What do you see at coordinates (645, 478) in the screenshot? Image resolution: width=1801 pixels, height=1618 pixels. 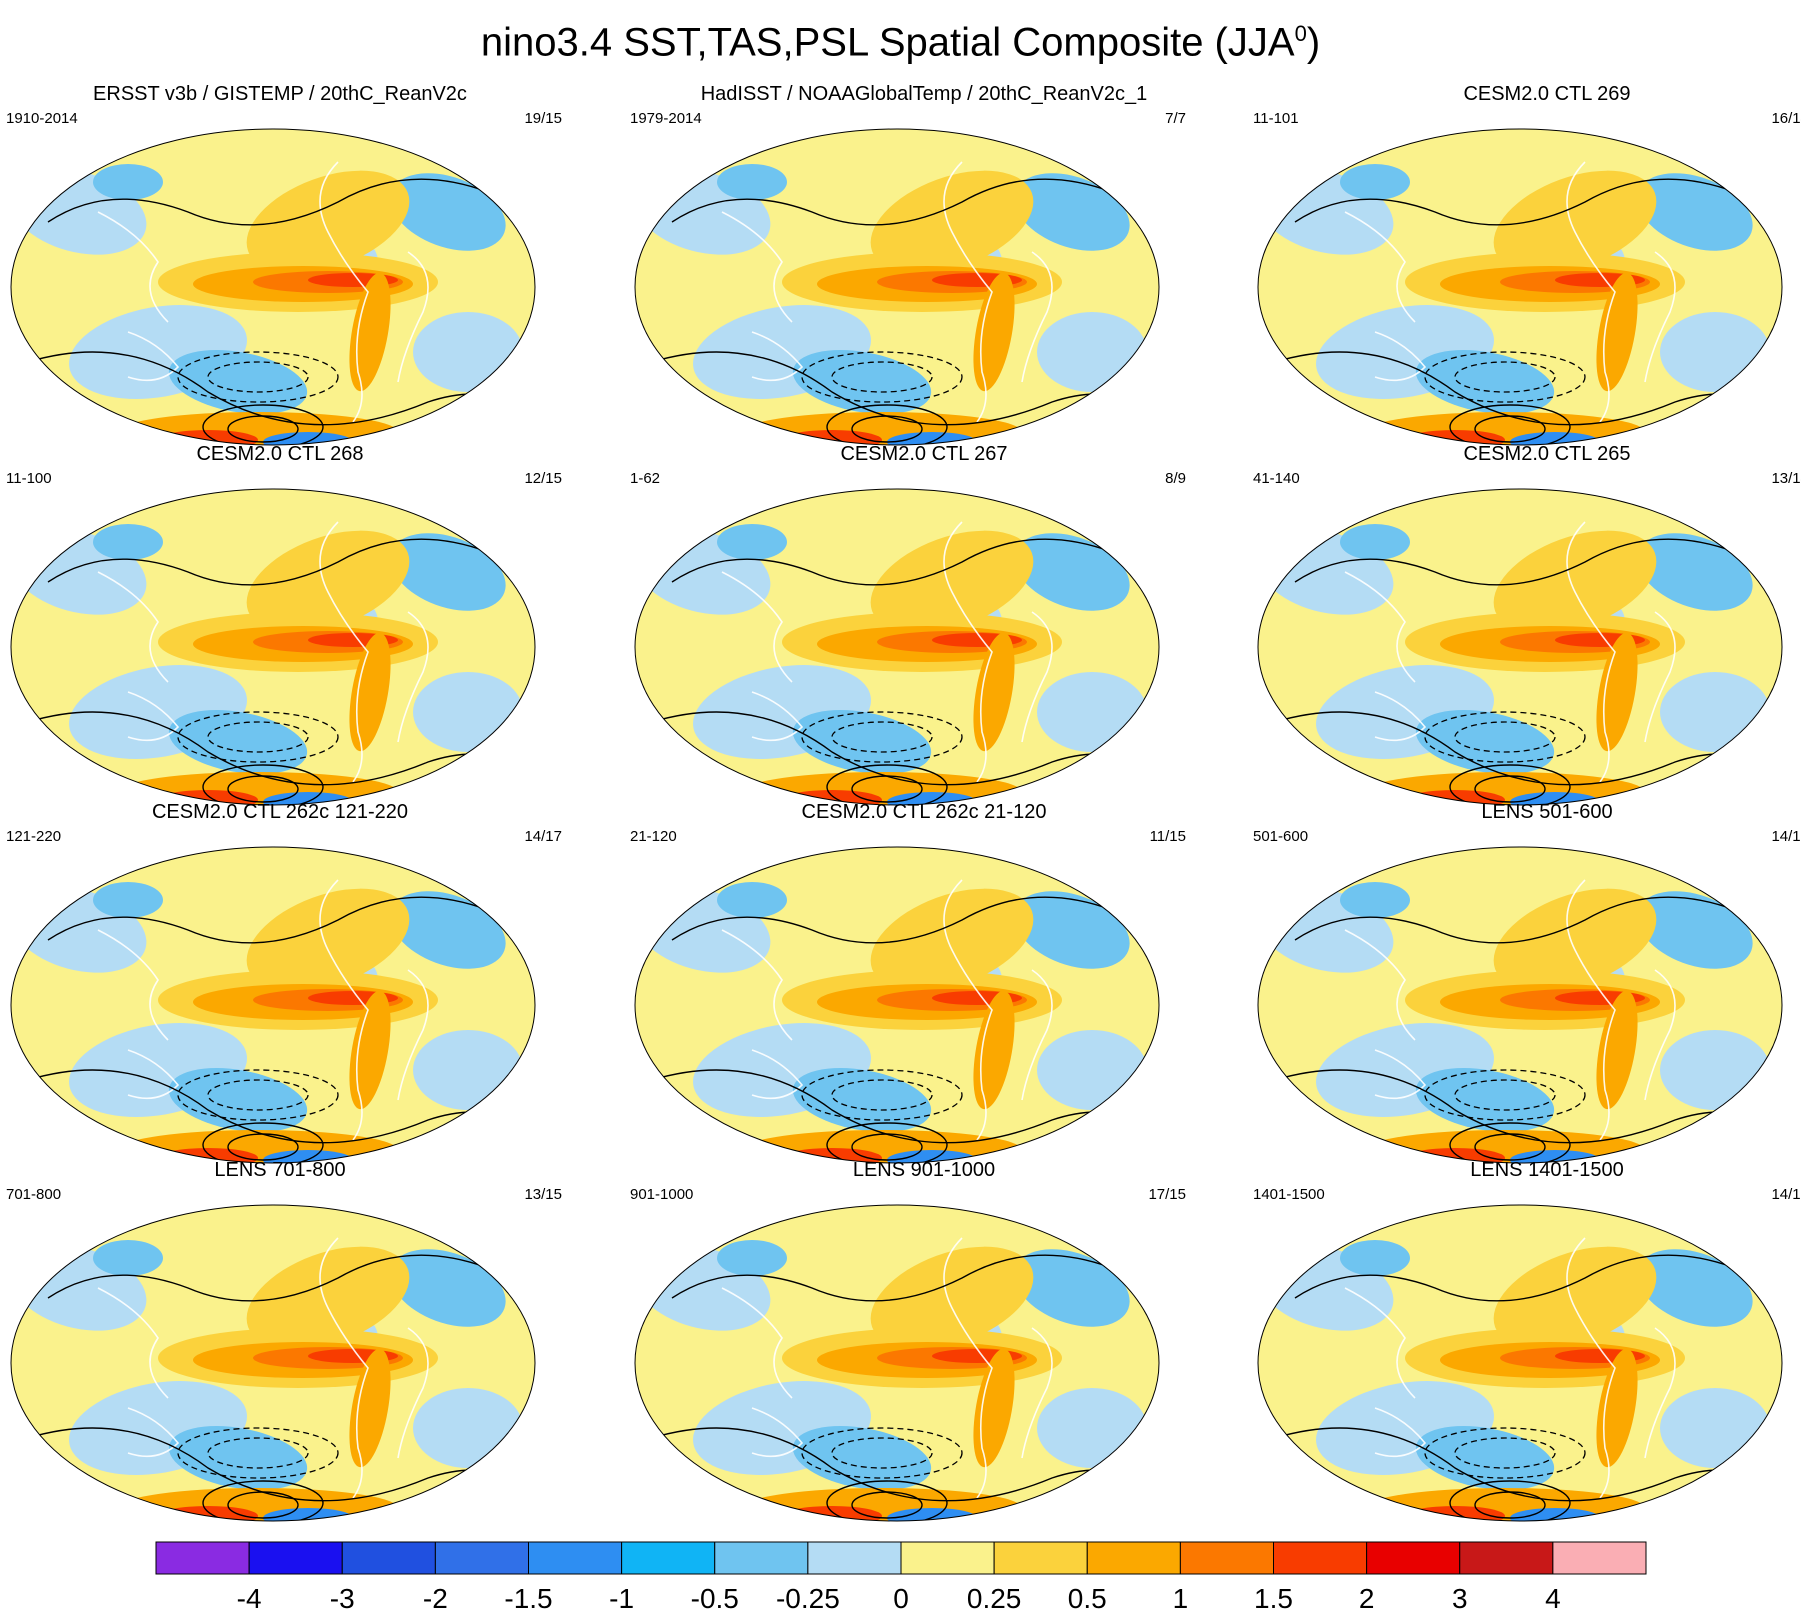 I see `panel-years: 1-62` at bounding box center [645, 478].